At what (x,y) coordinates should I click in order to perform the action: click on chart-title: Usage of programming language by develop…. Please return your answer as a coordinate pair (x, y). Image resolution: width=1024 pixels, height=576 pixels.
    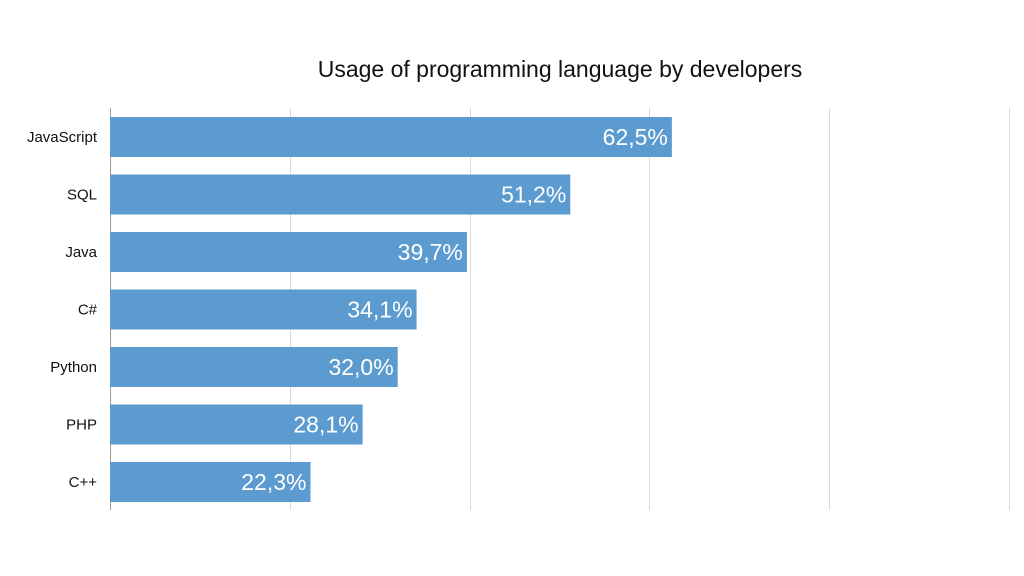
    Looking at the image, I should click on (560, 69).